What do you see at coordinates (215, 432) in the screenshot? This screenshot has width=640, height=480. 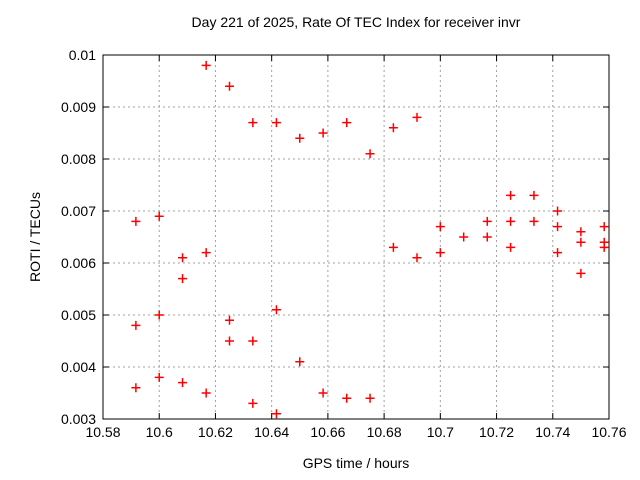 I see `x-tick-label: 10.62` at bounding box center [215, 432].